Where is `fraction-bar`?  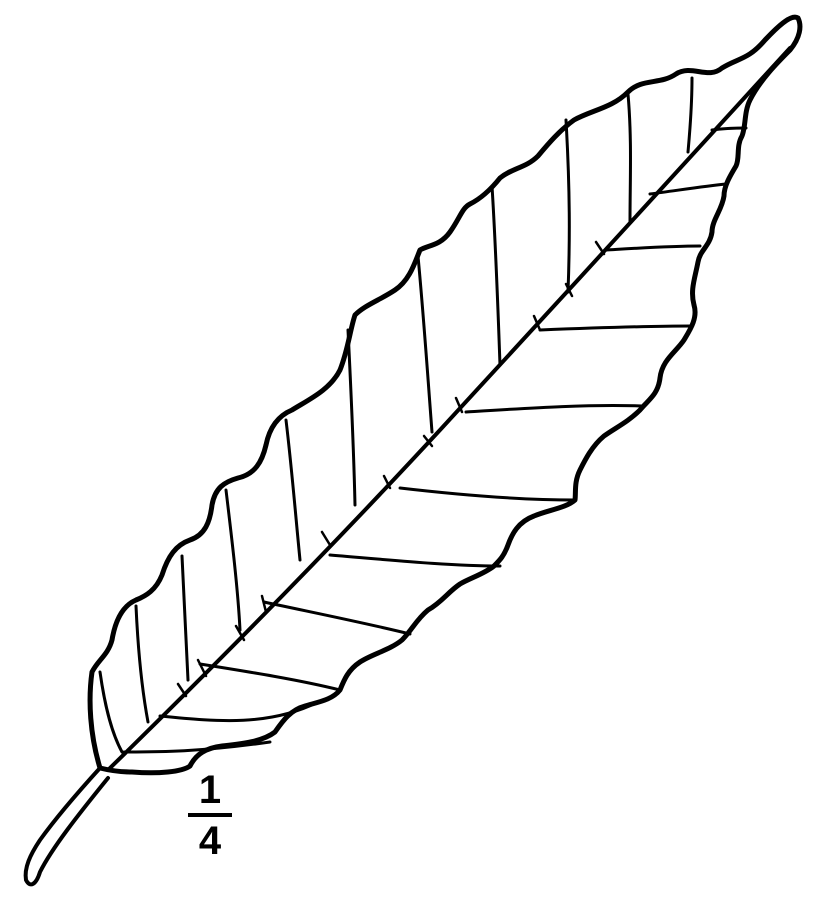
fraction-bar is located at coordinates (210, 815).